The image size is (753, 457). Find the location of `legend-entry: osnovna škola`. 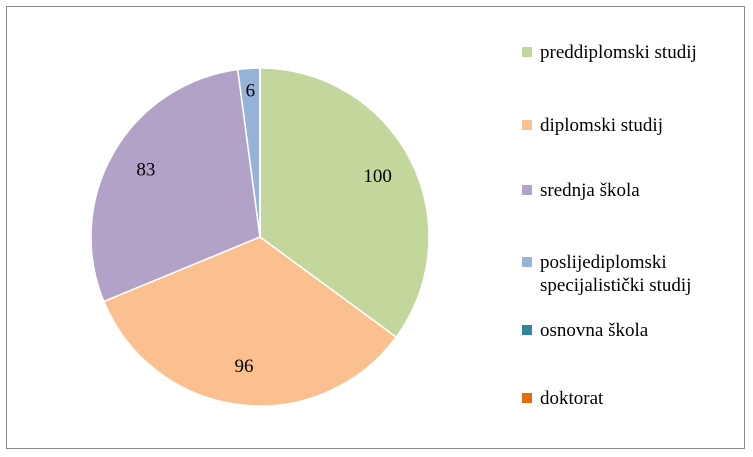

legend-entry: osnovna škola is located at coordinates (631, 330).